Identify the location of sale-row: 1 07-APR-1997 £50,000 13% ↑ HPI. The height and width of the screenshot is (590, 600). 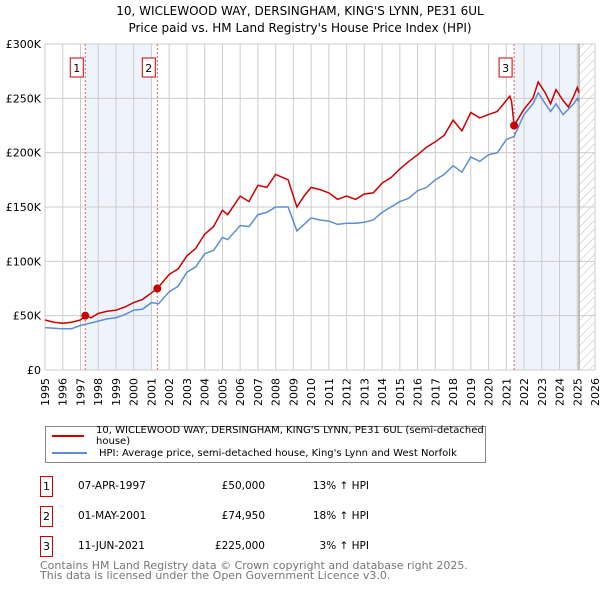
(300, 486).